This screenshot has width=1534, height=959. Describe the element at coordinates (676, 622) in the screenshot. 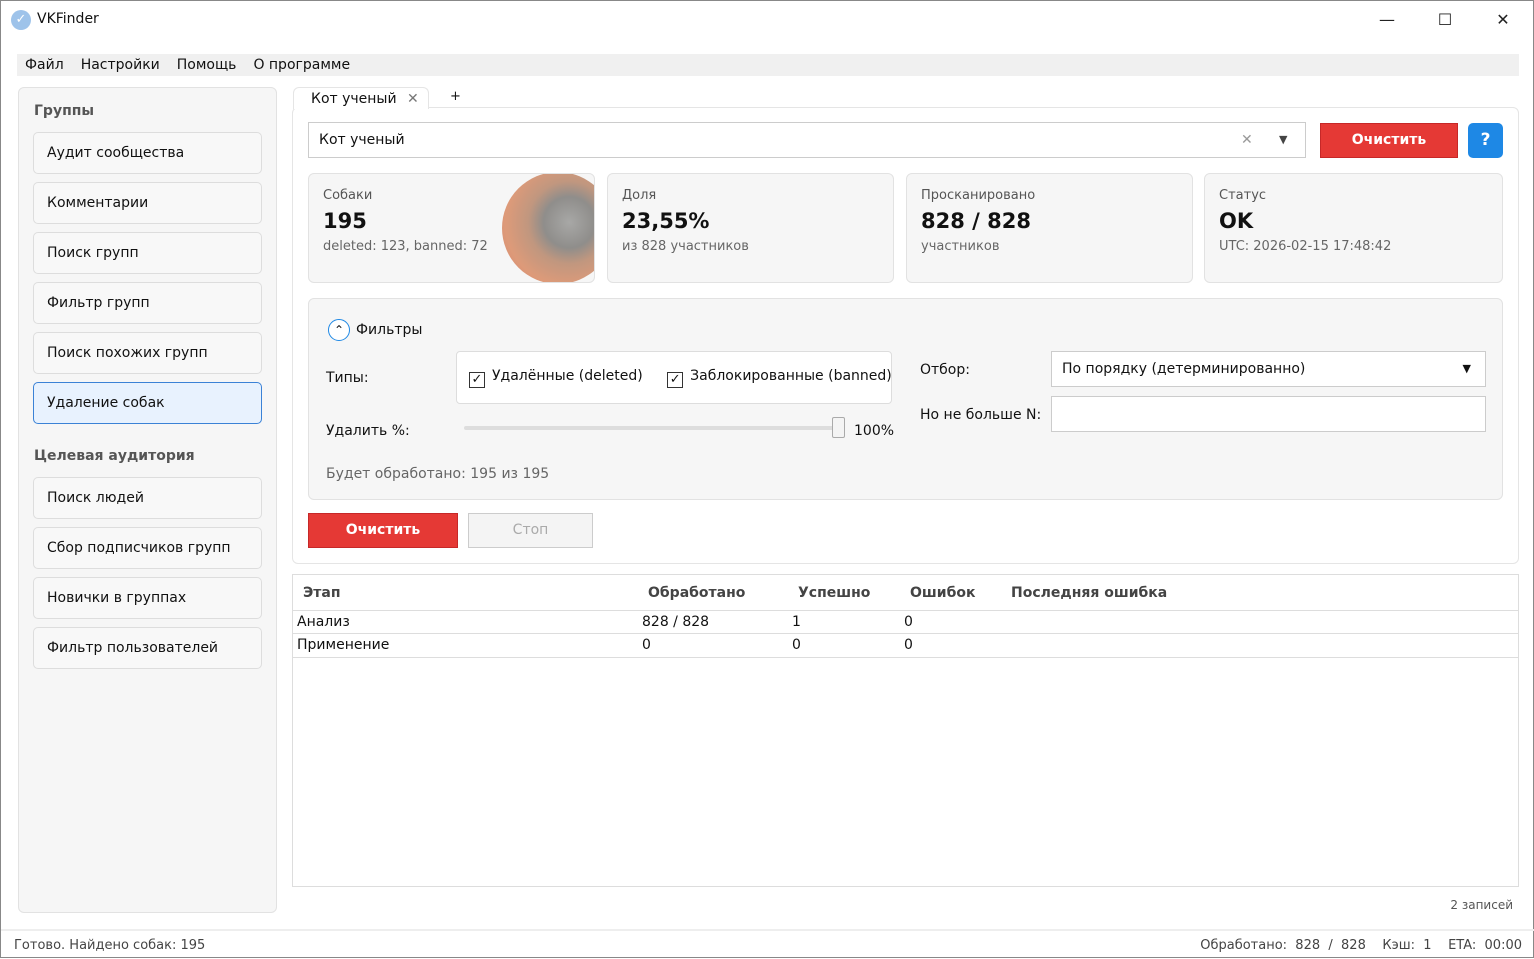

I see `cell-processed: 828 / 828` at that location.